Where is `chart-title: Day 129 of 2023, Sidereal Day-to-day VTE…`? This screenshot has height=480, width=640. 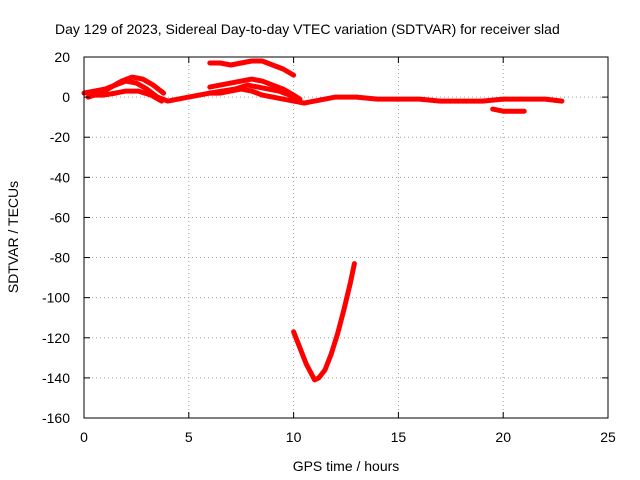
chart-title: Day 129 of 2023, Sidereal Day-to-day VTE… is located at coordinates (307, 29).